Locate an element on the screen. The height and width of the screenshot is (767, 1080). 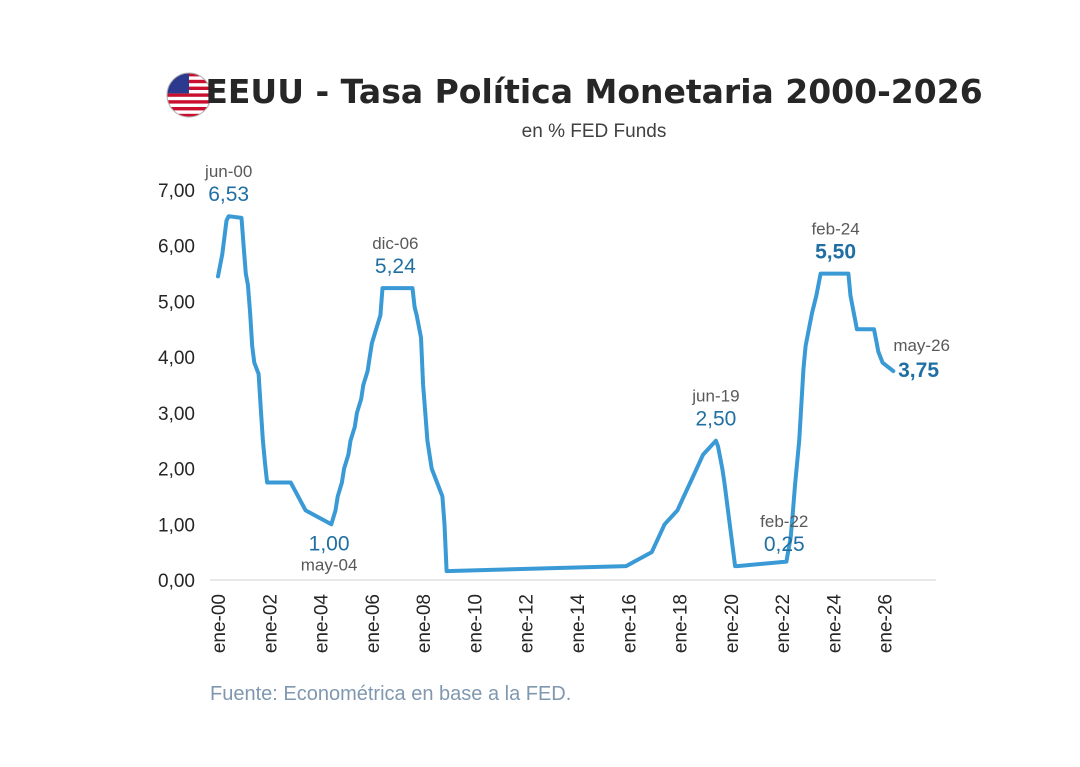
y-tick-label: 6,00 is located at coordinates (176, 247).